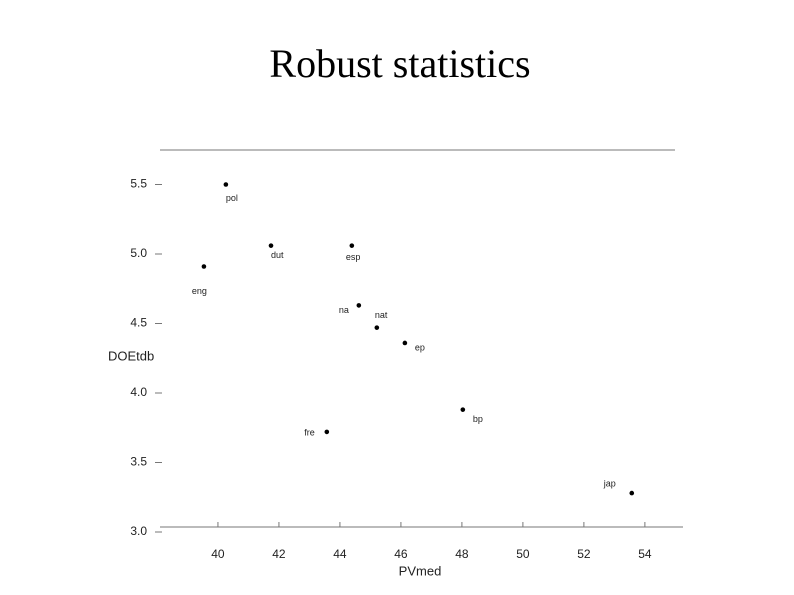  I want to click on point-label: bp, so click(478, 419).